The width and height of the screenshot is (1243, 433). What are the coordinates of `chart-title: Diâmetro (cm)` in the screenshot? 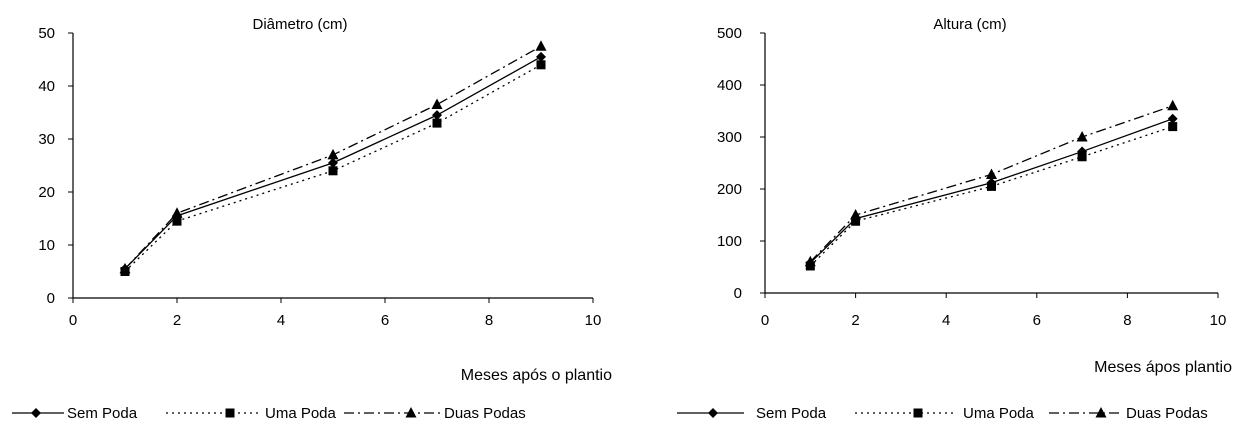 It's located at (299, 24).